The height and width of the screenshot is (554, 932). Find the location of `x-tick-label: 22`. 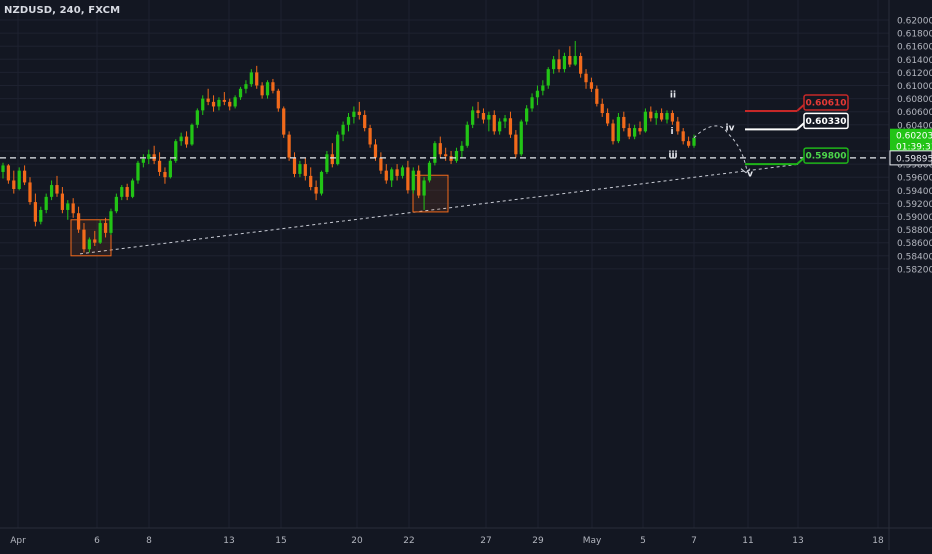

x-tick-label: 22 is located at coordinates (408, 541).